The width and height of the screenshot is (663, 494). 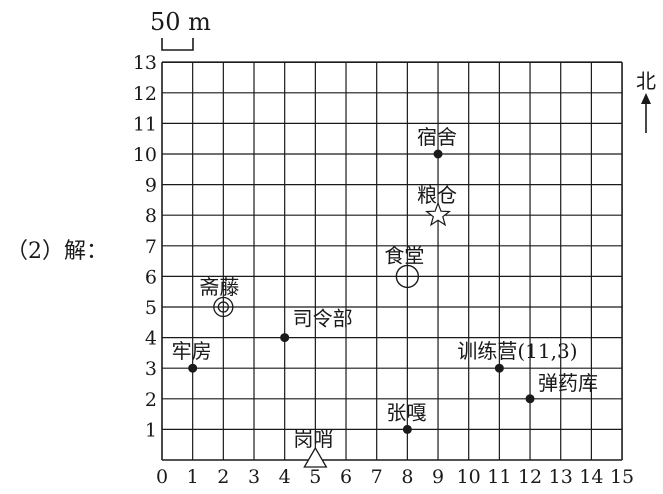 I want to click on north-indicator: 北, so click(x=646, y=101).